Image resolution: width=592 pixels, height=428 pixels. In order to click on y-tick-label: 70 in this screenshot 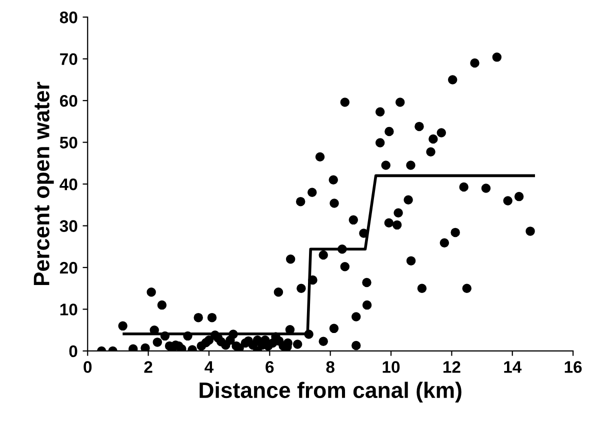, I will do `click(69, 59)`.